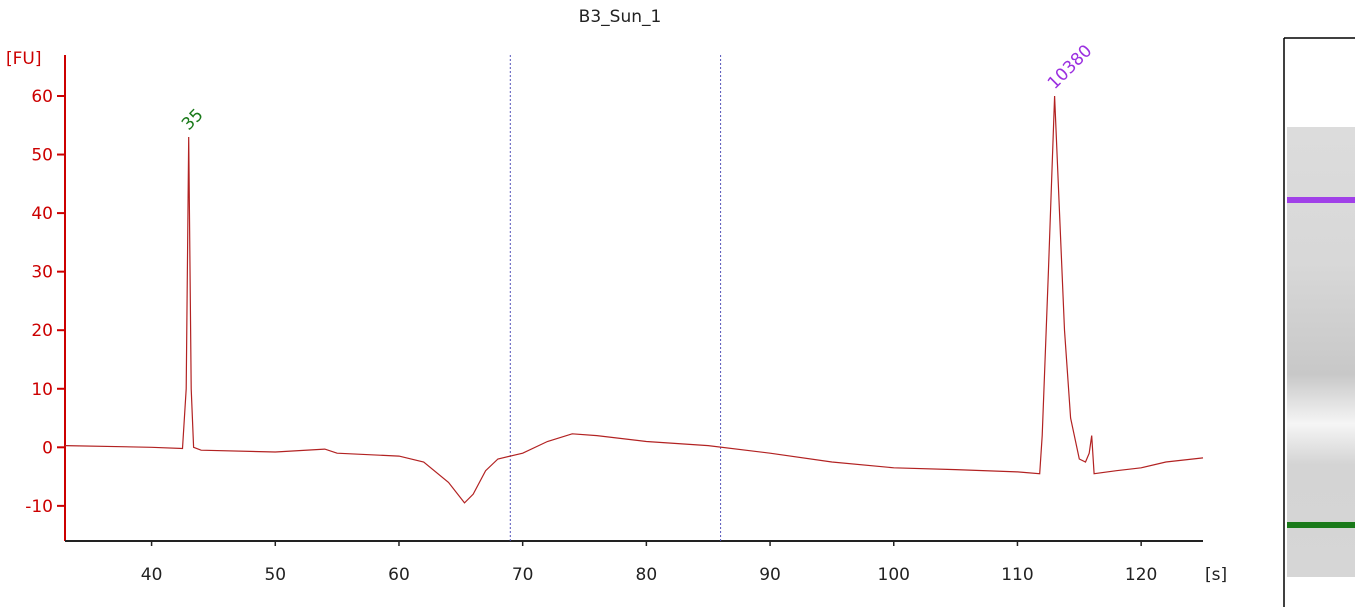 Image resolution: width=1355 pixels, height=607 pixels. What do you see at coordinates (523, 575) in the screenshot?
I see `x-tick-label: 70` at bounding box center [523, 575].